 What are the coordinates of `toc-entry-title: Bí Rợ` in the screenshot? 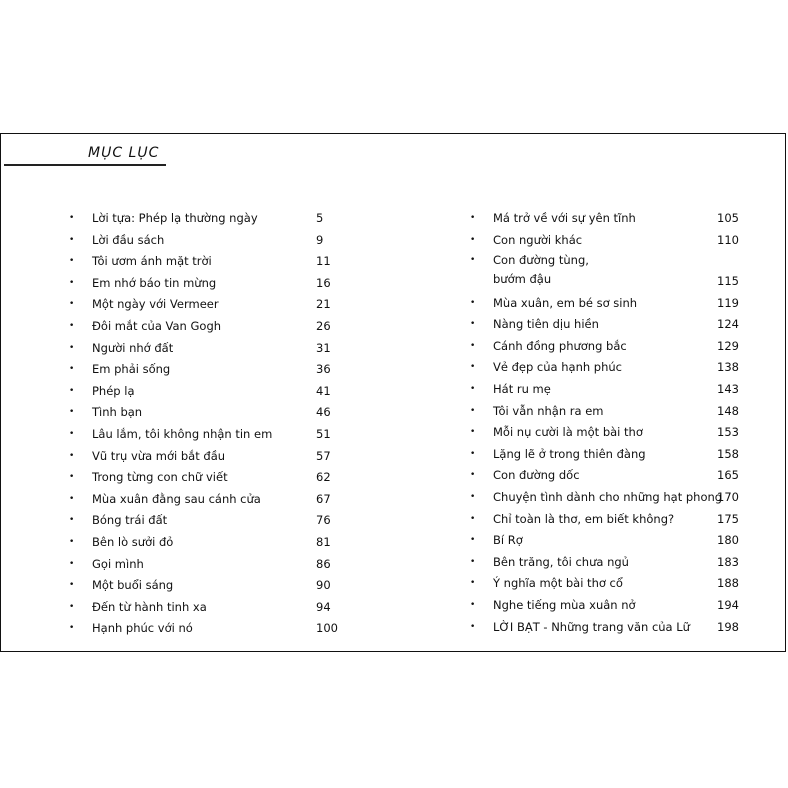 It's located at (508, 540).